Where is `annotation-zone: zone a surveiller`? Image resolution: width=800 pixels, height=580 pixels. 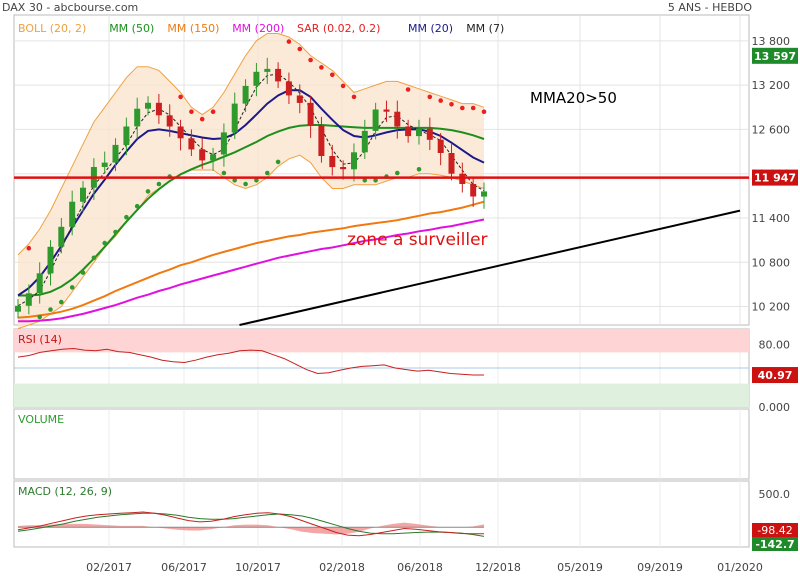
annotation-zone: zone a surveiller is located at coordinates (417, 240).